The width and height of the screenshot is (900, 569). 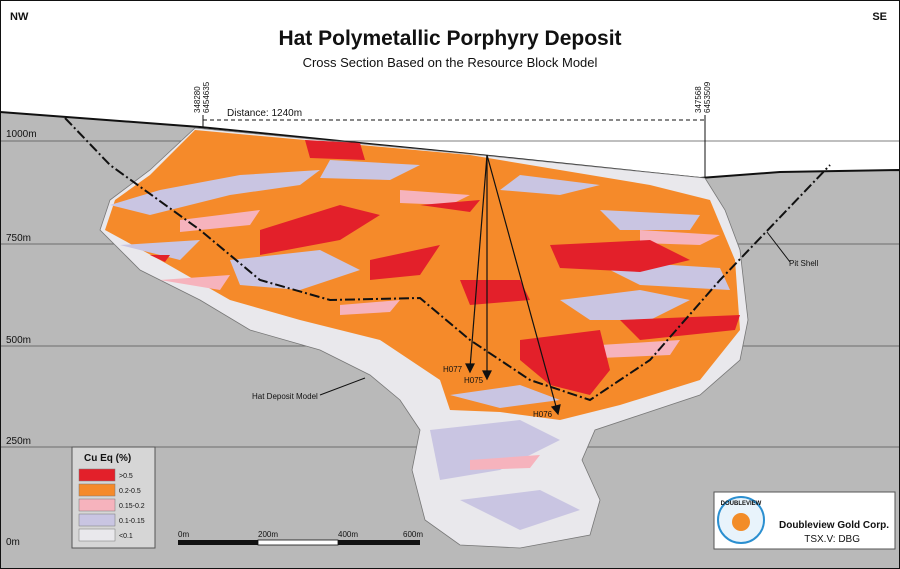 I want to click on collar-coord: 6453509, so click(x=707, y=97).